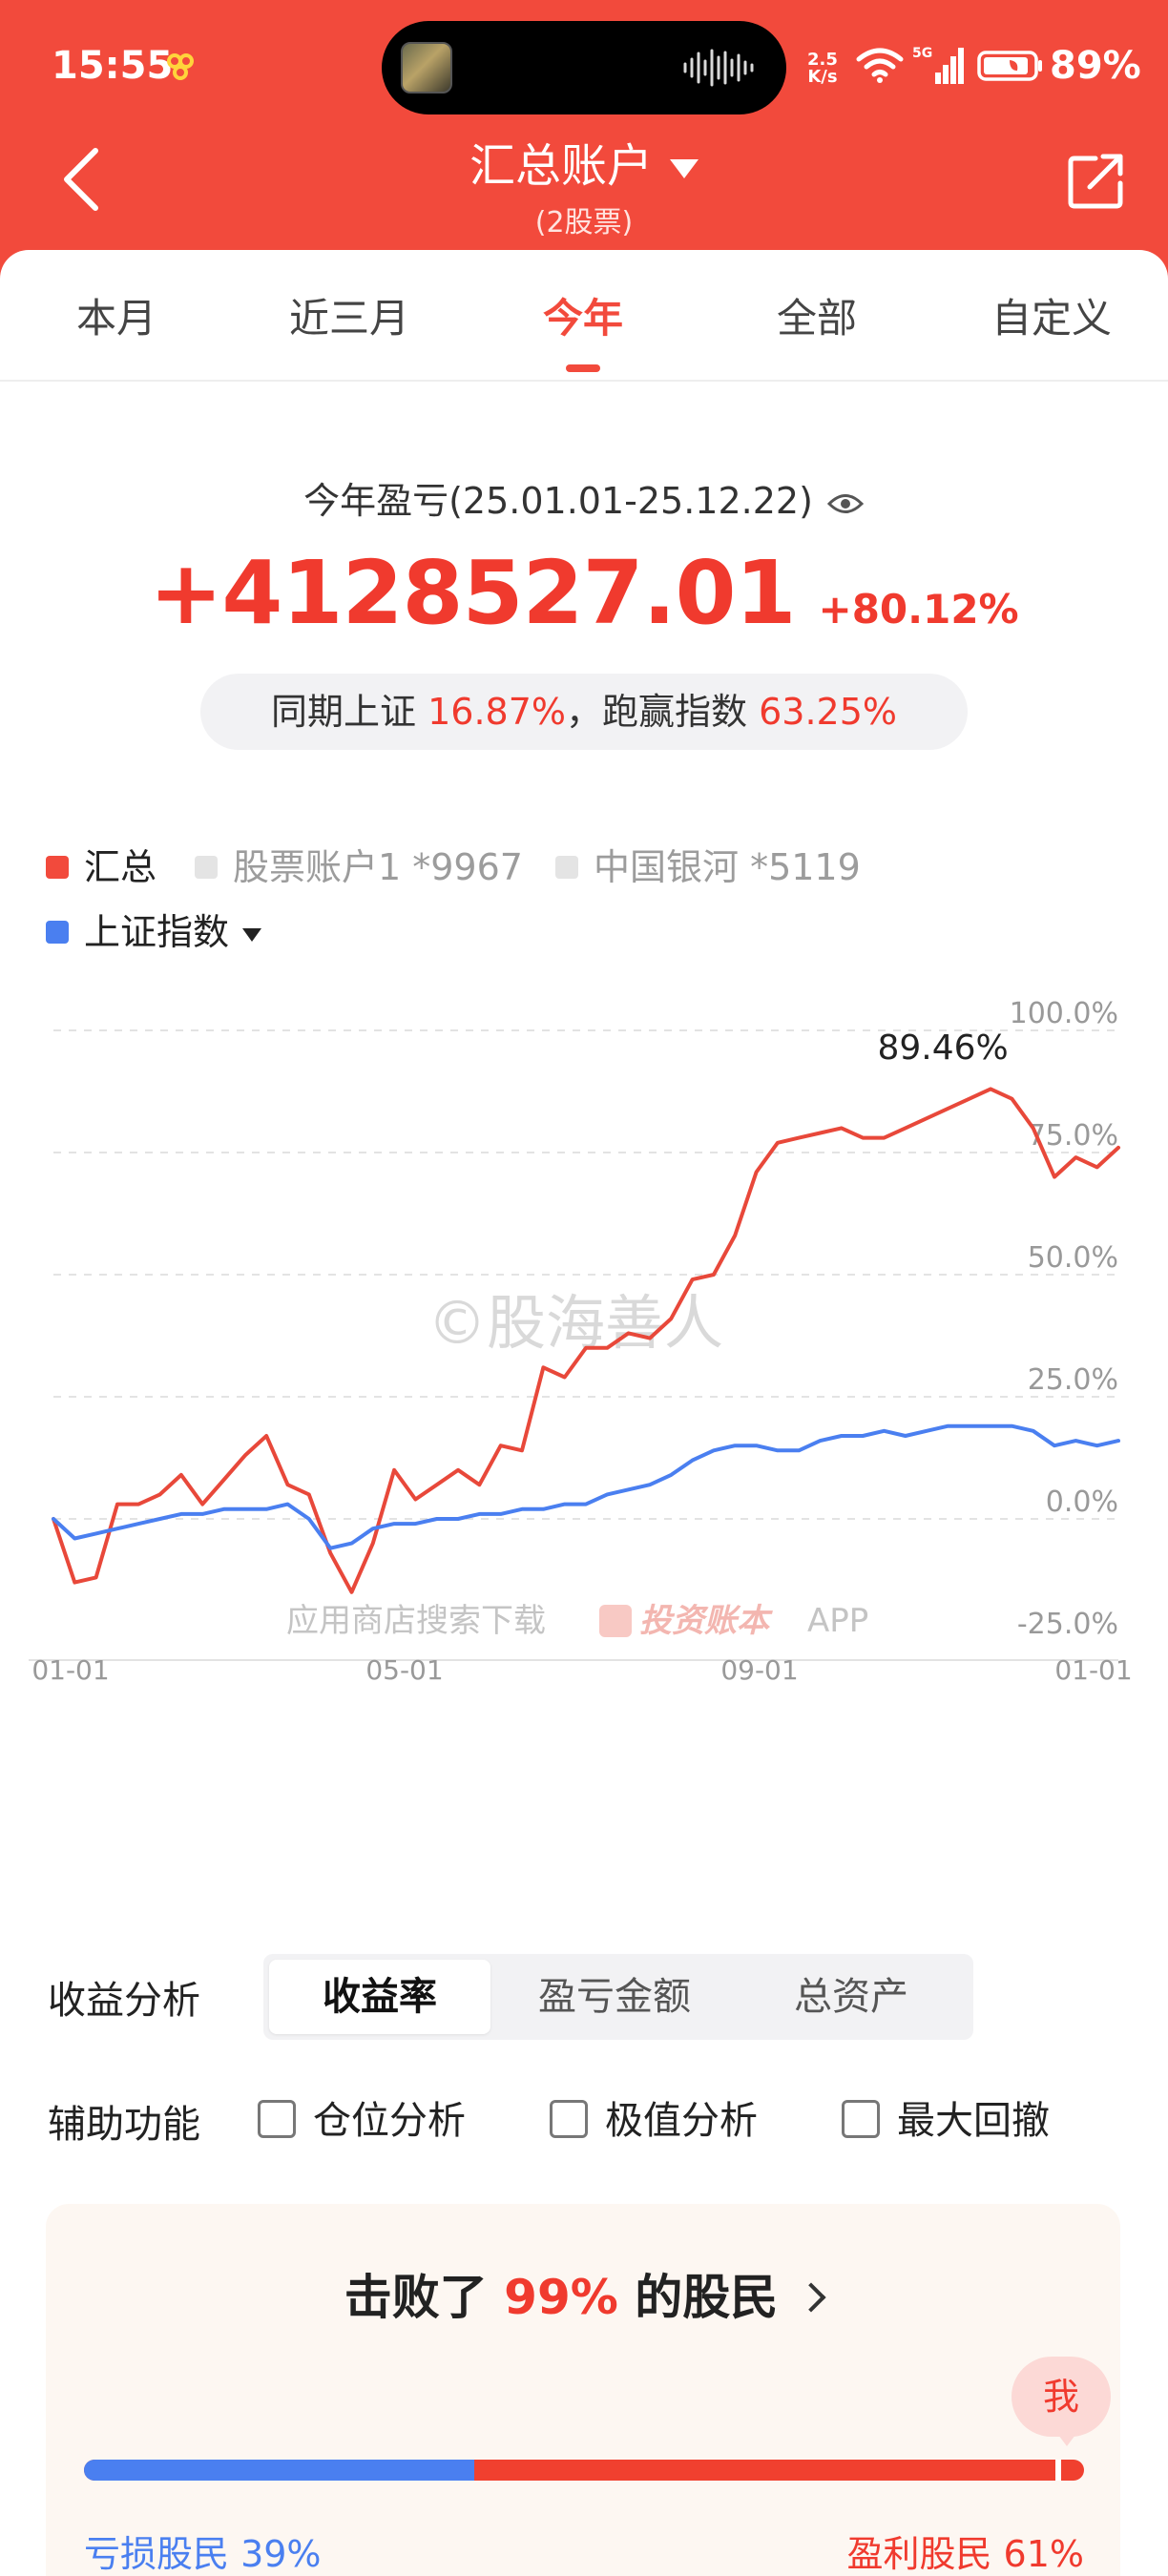  What do you see at coordinates (822, 77) in the screenshot?
I see `network-speed-unit: K/s` at bounding box center [822, 77].